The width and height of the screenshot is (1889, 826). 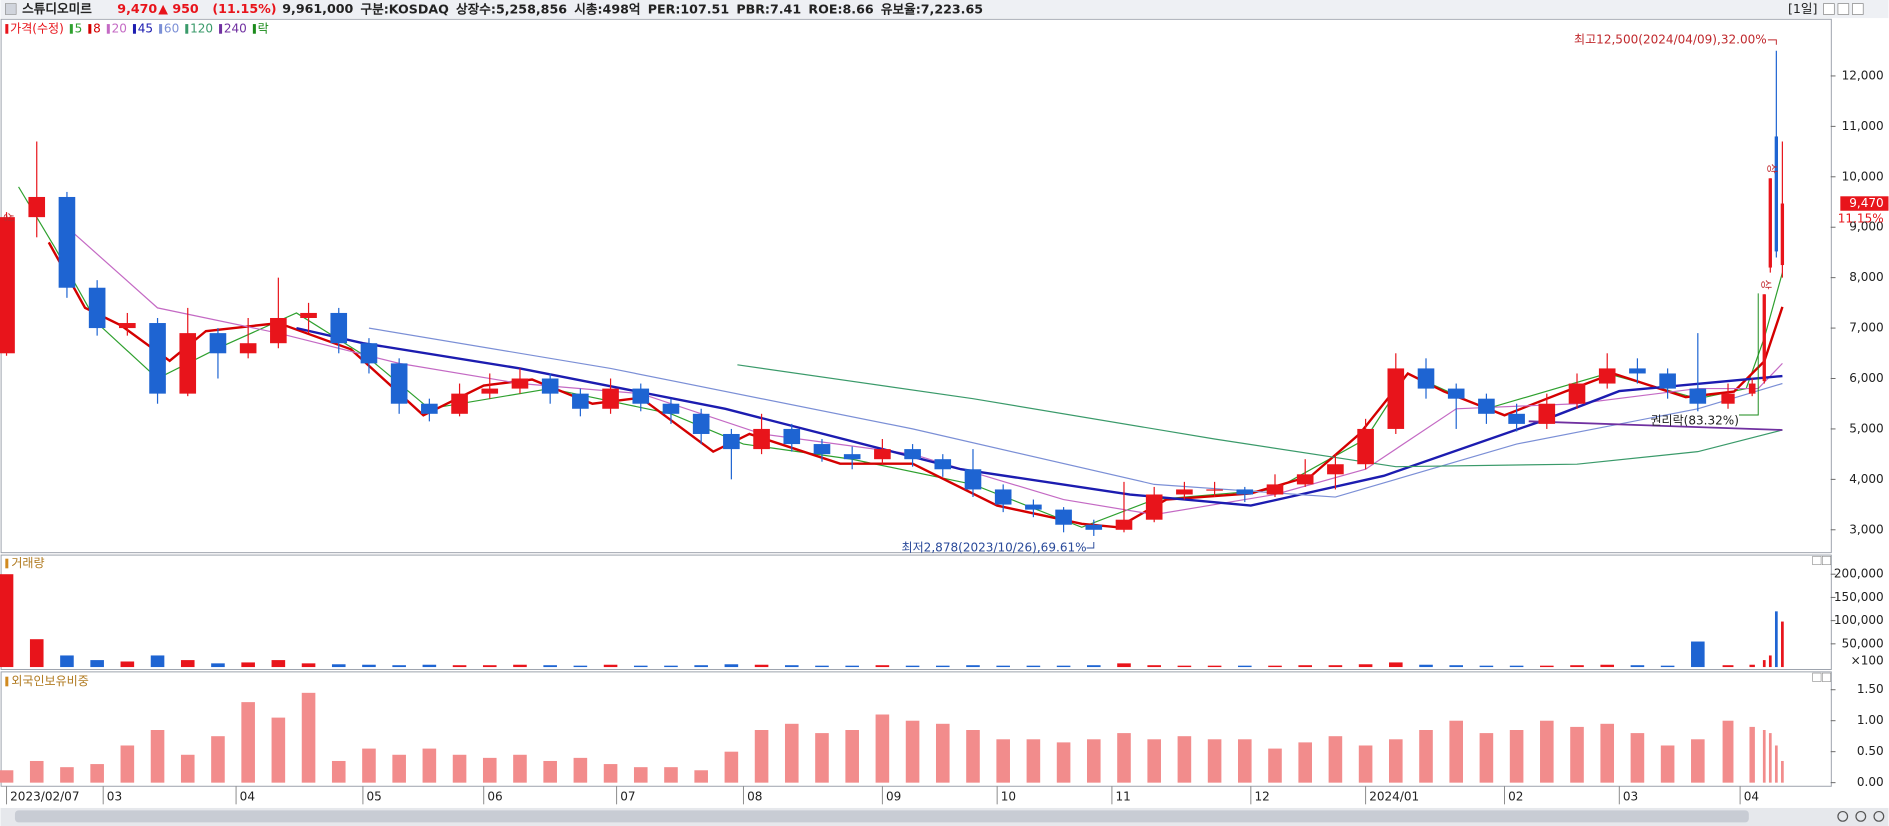 What do you see at coordinates (235, 28) in the screenshot?
I see `legend-entry: 240` at bounding box center [235, 28].